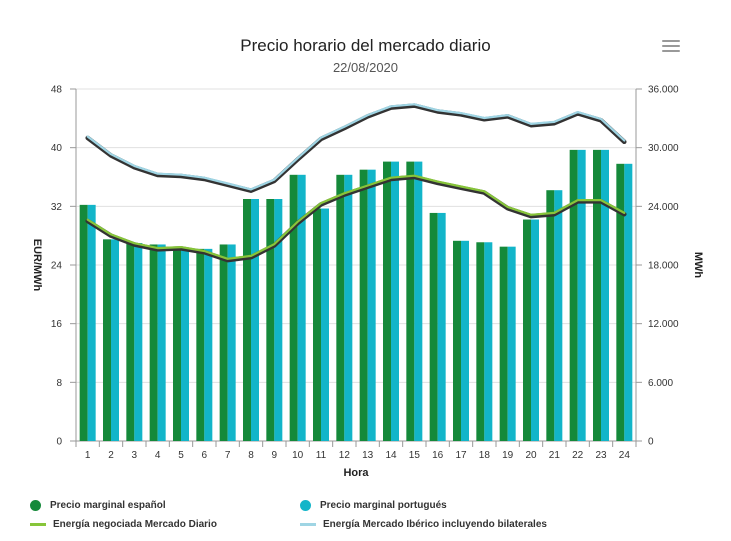 The width and height of the screenshot is (731, 541). Describe the element at coordinates (135, 455) in the screenshot. I see `x-tick-label: 3` at that location.